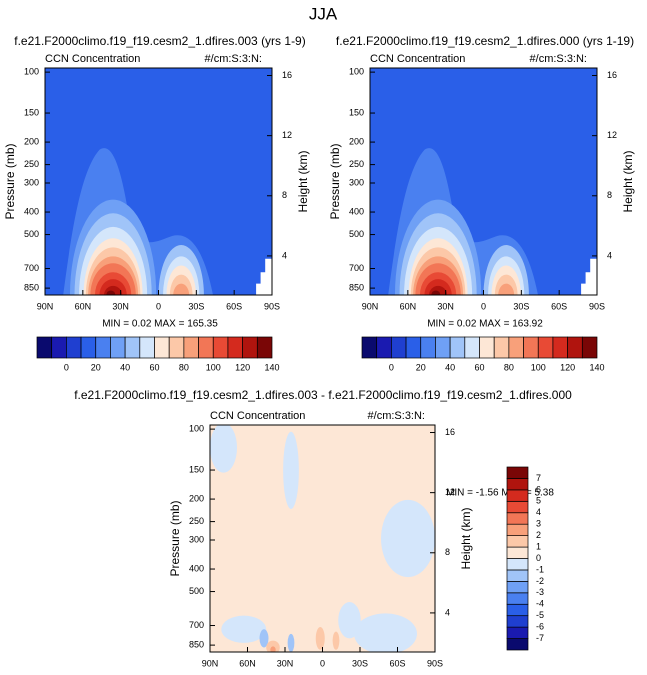 Image resolution: width=647 pixels, height=675 pixels. I want to click on colorbar-label: -1, so click(540, 569).